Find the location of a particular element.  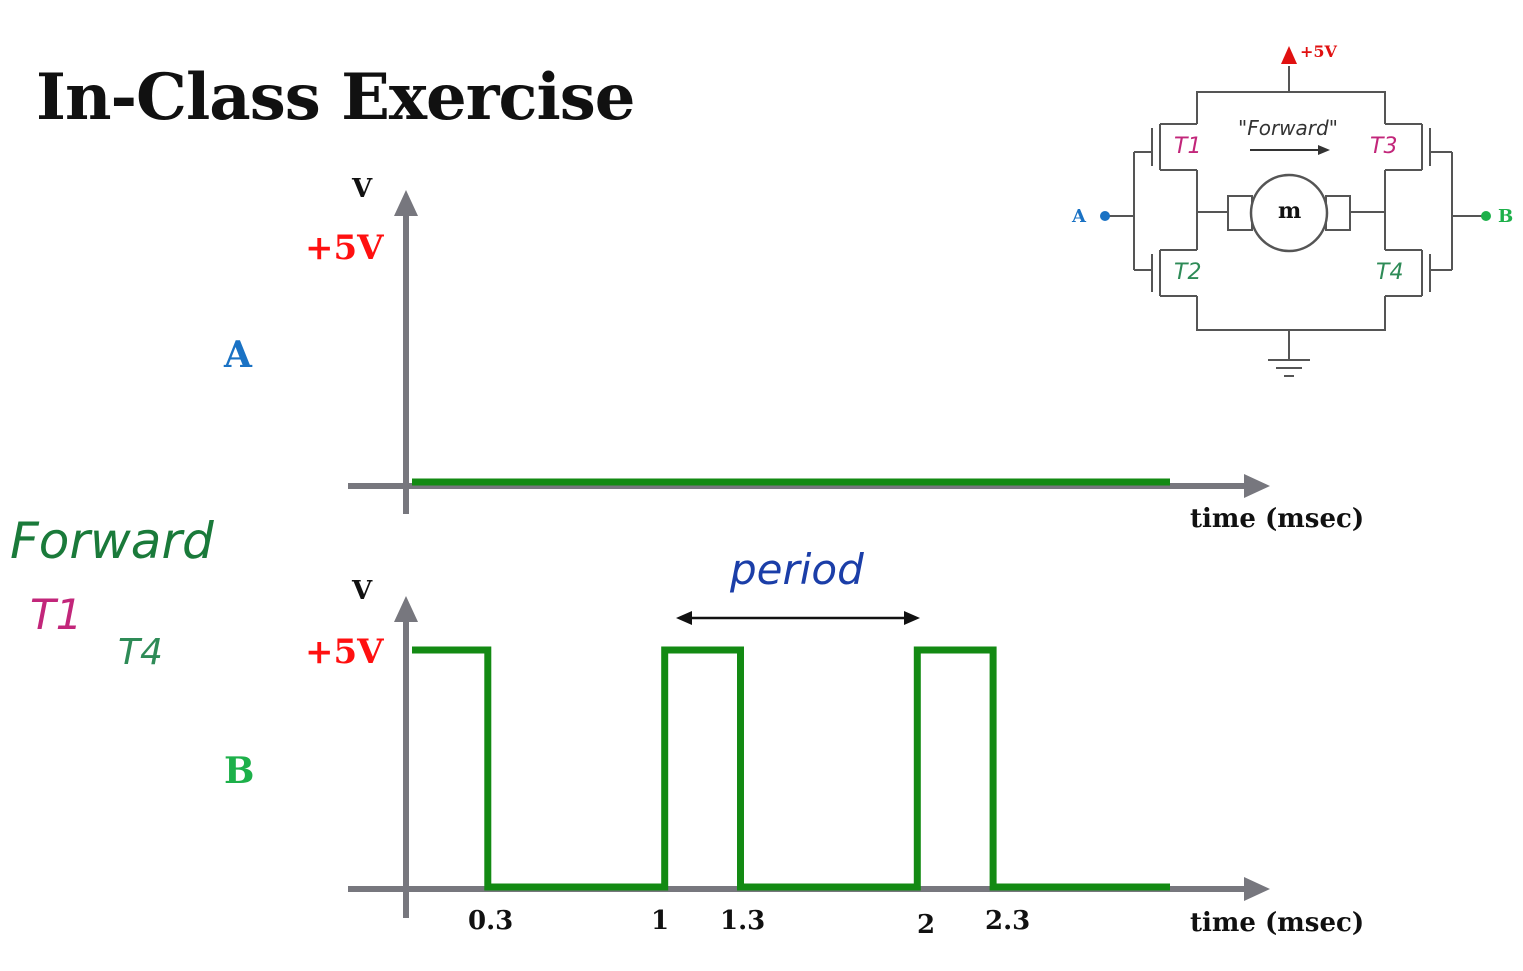

circuit-node-a-label: A is located at coordinates (1079, 216).